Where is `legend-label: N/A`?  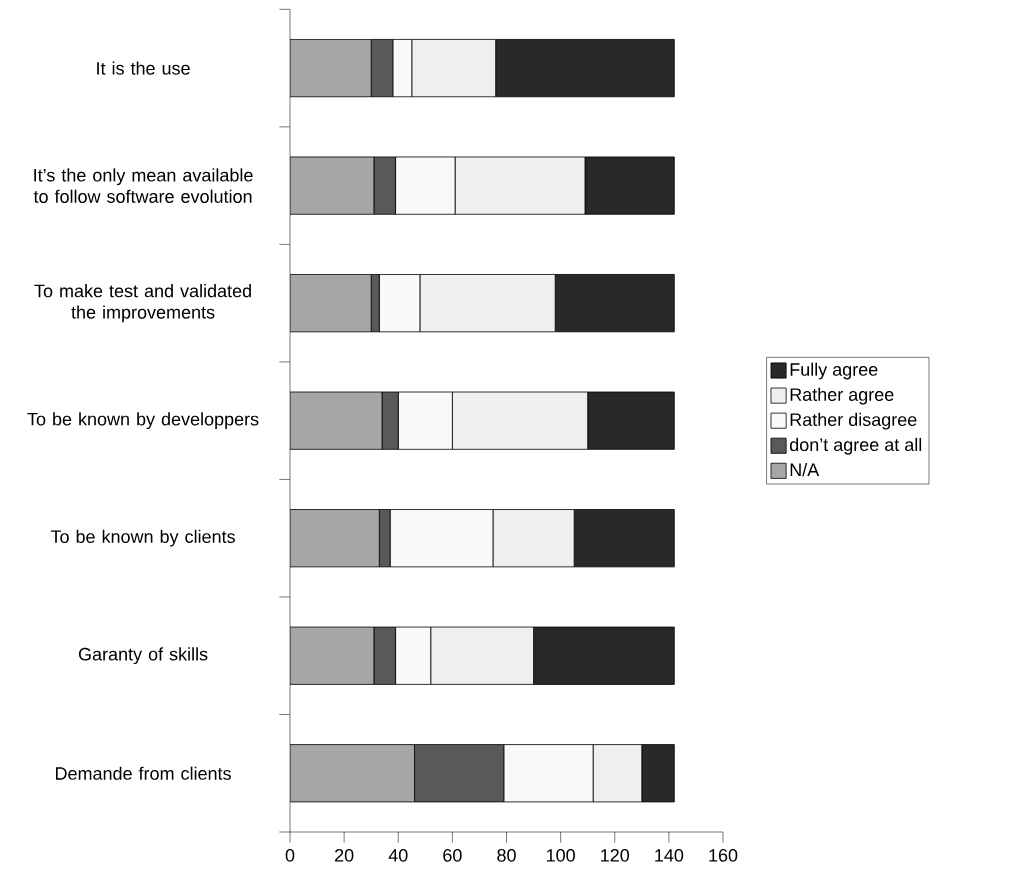 legend-label: N/A is located at coordinates (805, 469).